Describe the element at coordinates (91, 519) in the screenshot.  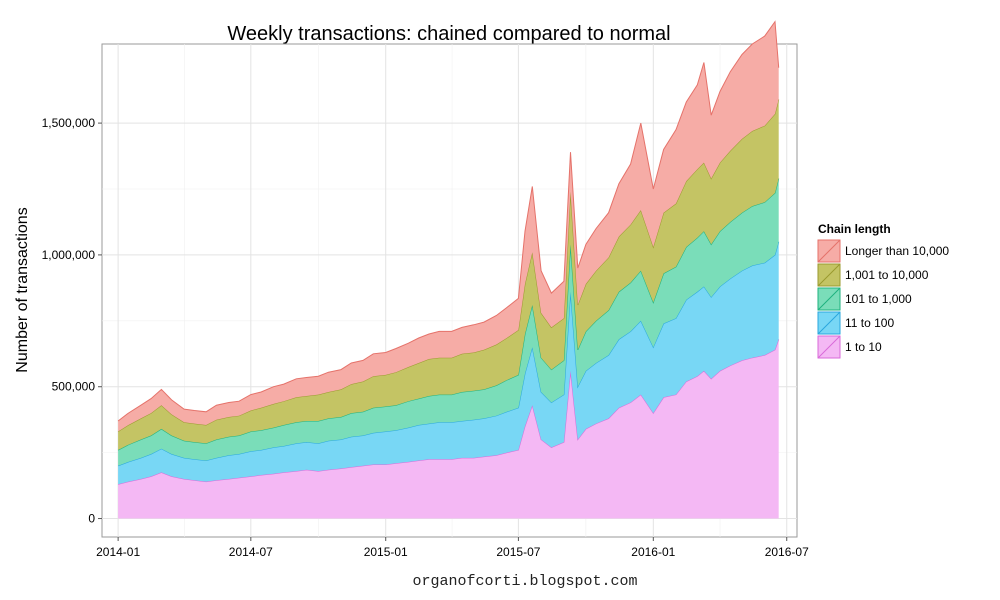
I see `y-tick-label: 0` at that location.